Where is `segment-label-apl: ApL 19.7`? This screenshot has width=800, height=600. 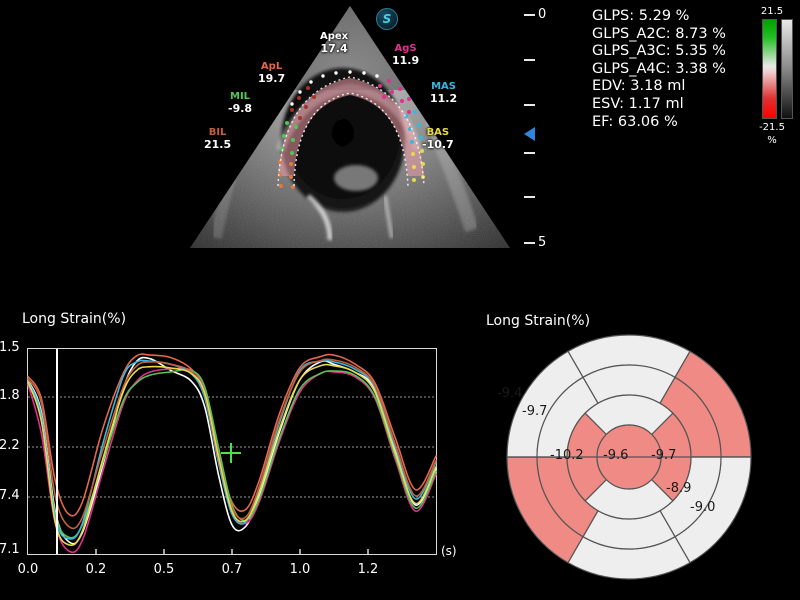
segment-label-apl: ApL 19.7 is located at coordinates (272, 73).